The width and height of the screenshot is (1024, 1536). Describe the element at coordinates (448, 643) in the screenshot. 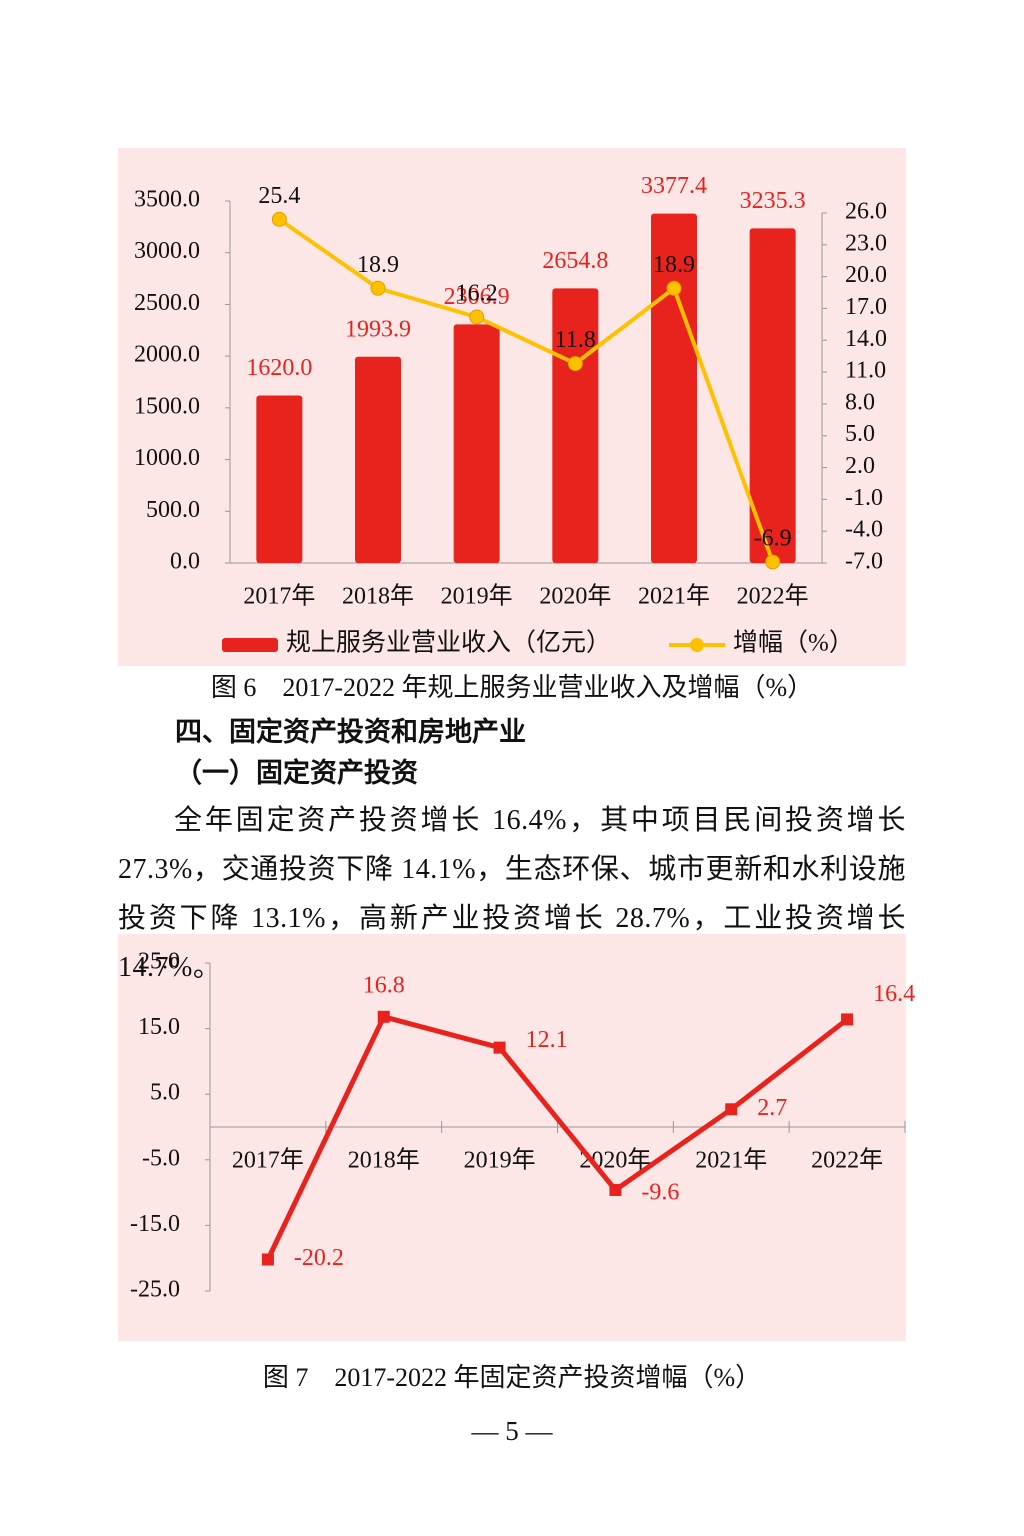

I see `legend-label: 规上服务业营业收入（亿元）` at that location.